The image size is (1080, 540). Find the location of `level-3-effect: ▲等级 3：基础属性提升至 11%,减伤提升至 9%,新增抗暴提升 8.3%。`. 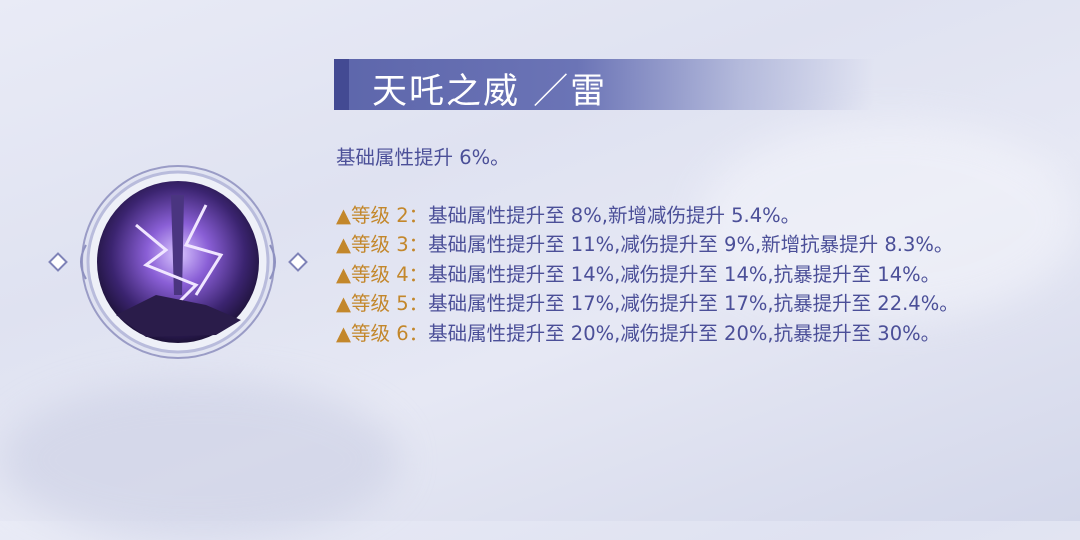

level-3-effect: ▲等级 3：基础属性提升至 11%,减伤提升至 9%,新增抗暴提升 8.3%。 is located at coordinates (672, 245).